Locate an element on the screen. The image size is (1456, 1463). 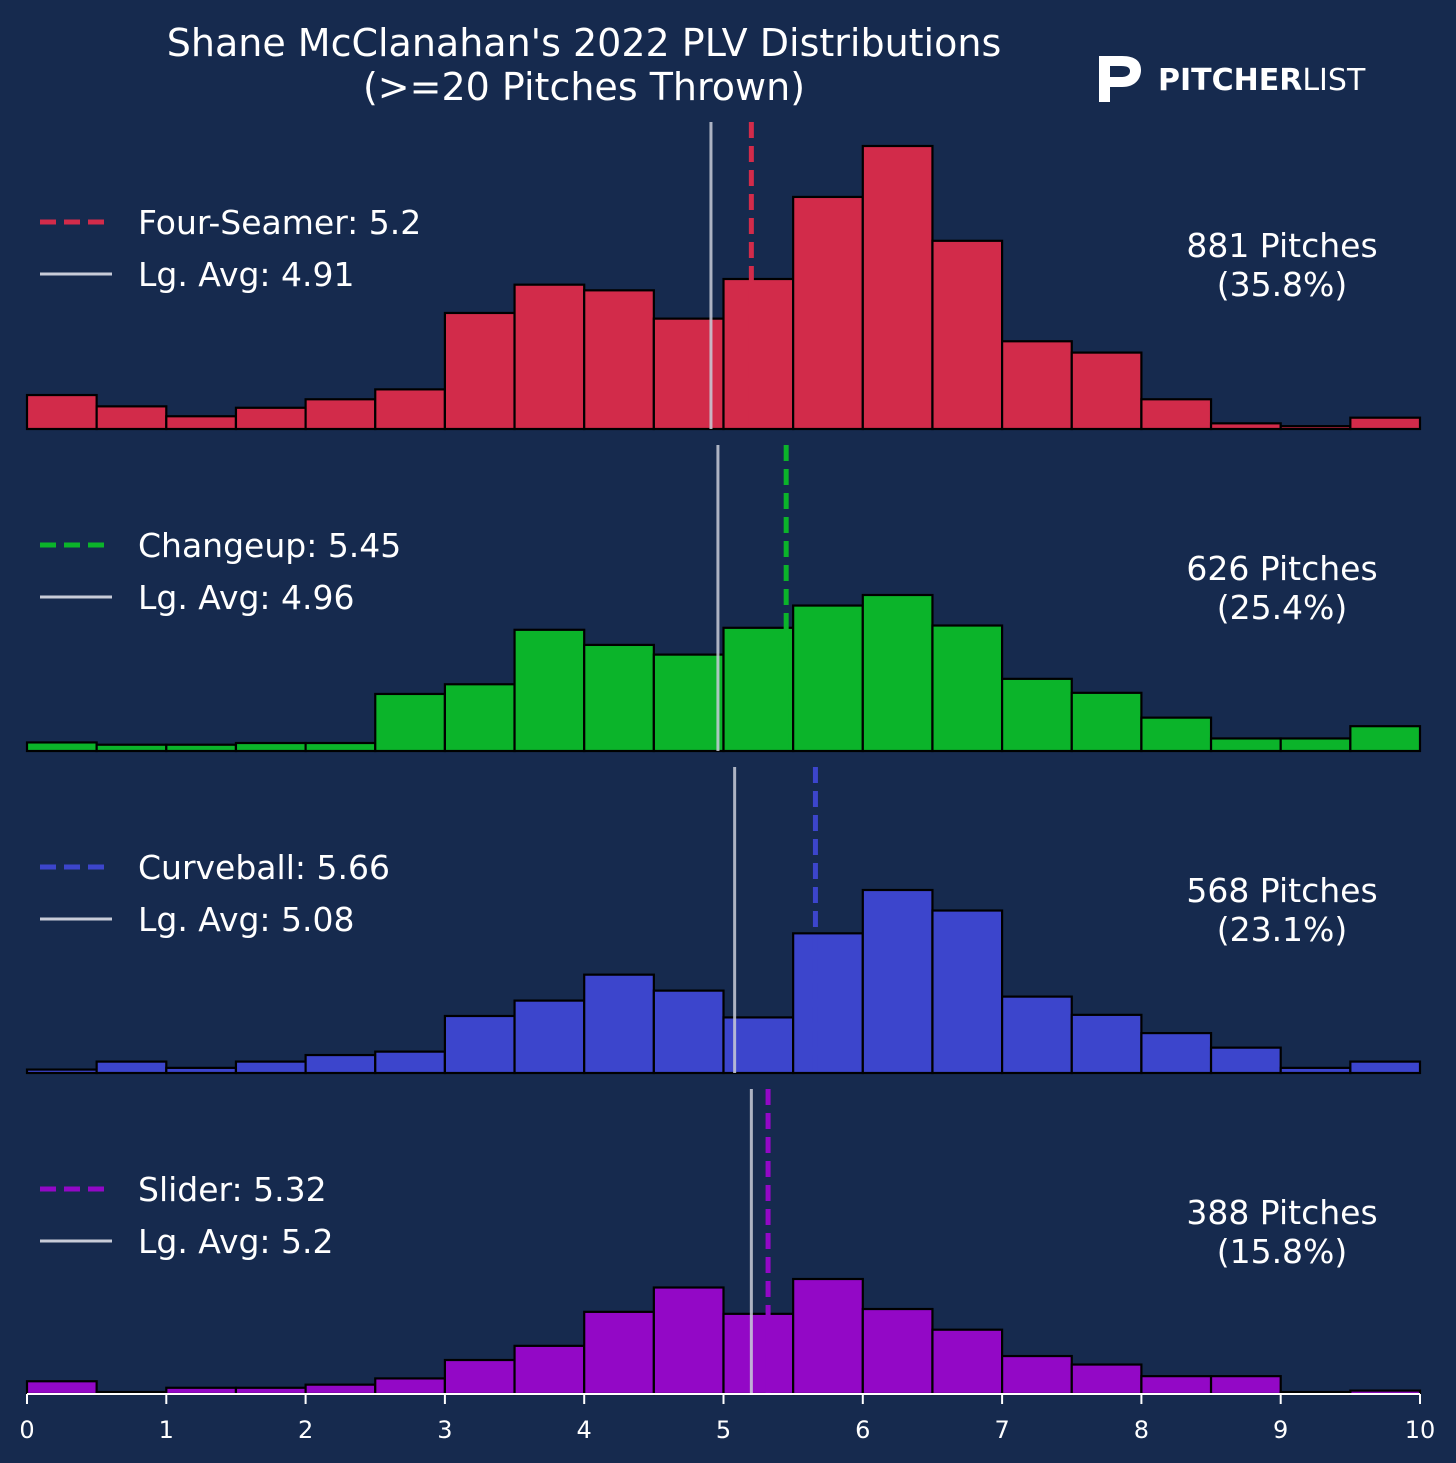
logo-text-bold: PITCHER is located at coordinates (1230, 80).